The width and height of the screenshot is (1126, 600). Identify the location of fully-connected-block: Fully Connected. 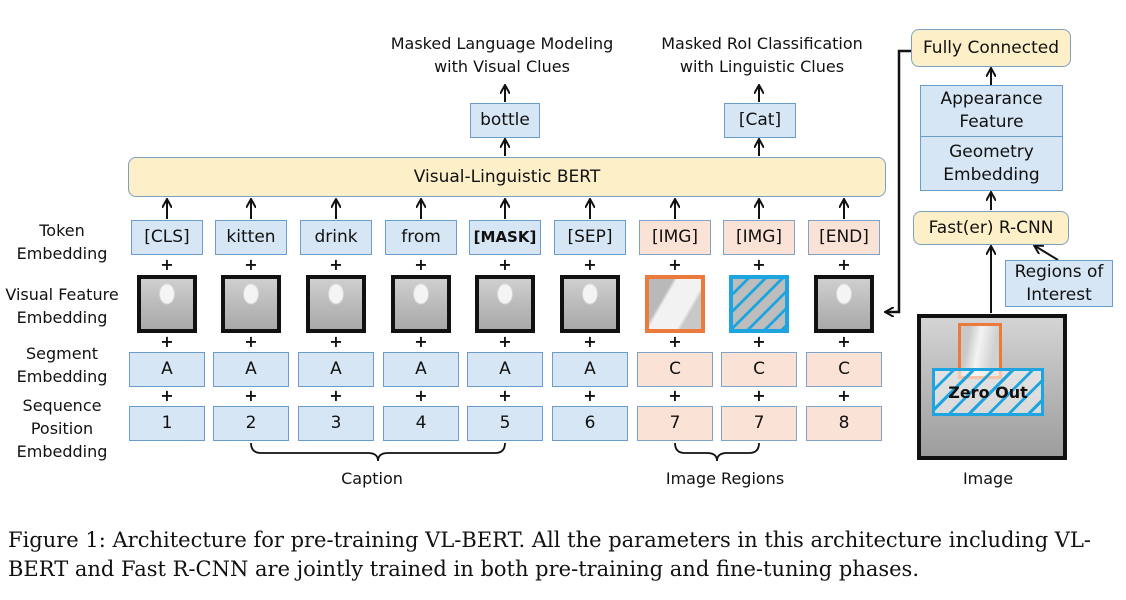
(991, 48).